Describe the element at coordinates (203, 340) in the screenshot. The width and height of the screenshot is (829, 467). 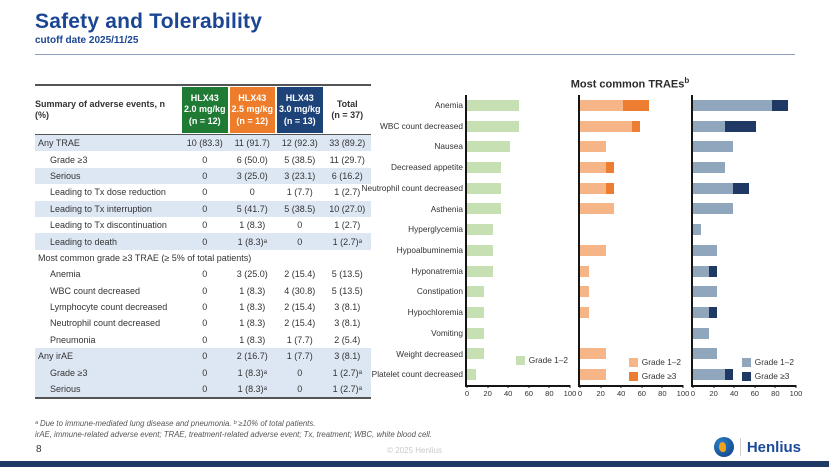
I see `table-row: Pneumonia 0 1 (8.3) 1 (7.7) 2 (5.4)` at that location.